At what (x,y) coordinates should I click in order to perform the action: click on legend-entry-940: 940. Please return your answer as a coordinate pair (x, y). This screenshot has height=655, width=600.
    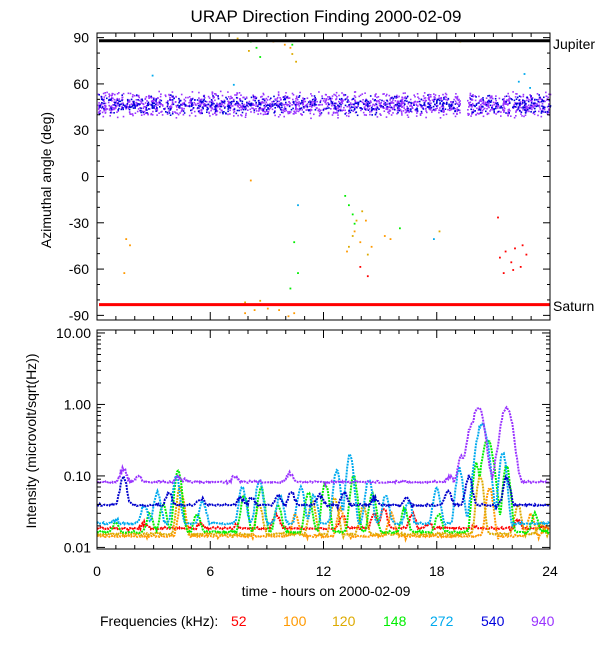
    Looking at the image, I should click on (543, 621).